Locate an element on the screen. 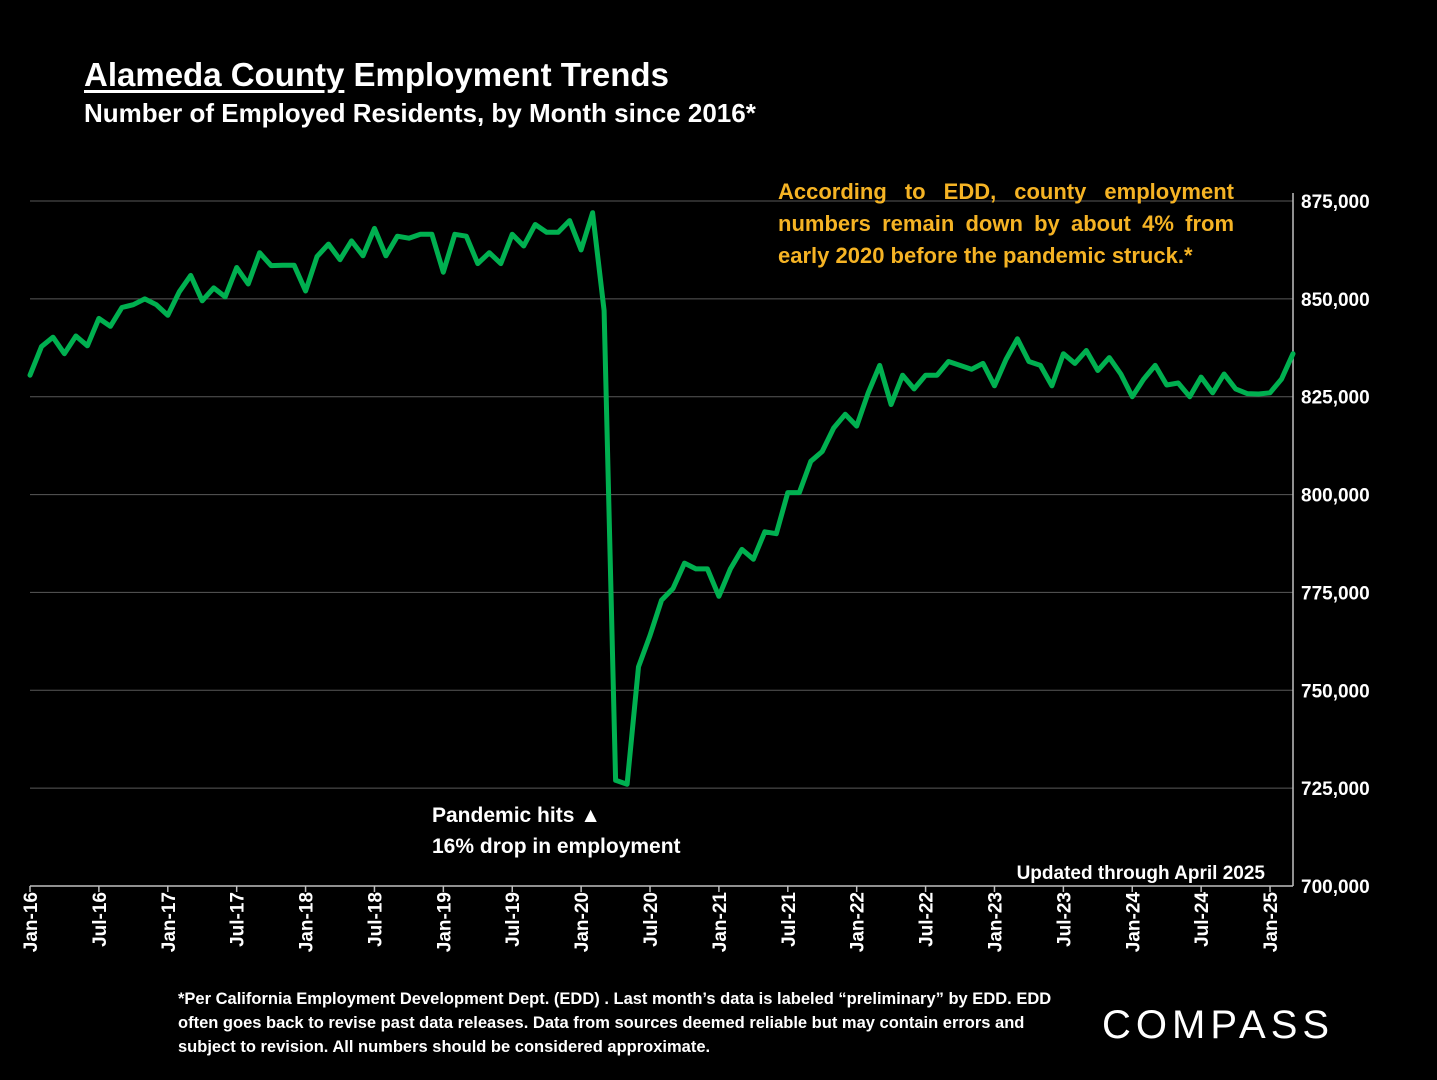  x-tick-label: Jul-16 is located at coordinates (100, 919).